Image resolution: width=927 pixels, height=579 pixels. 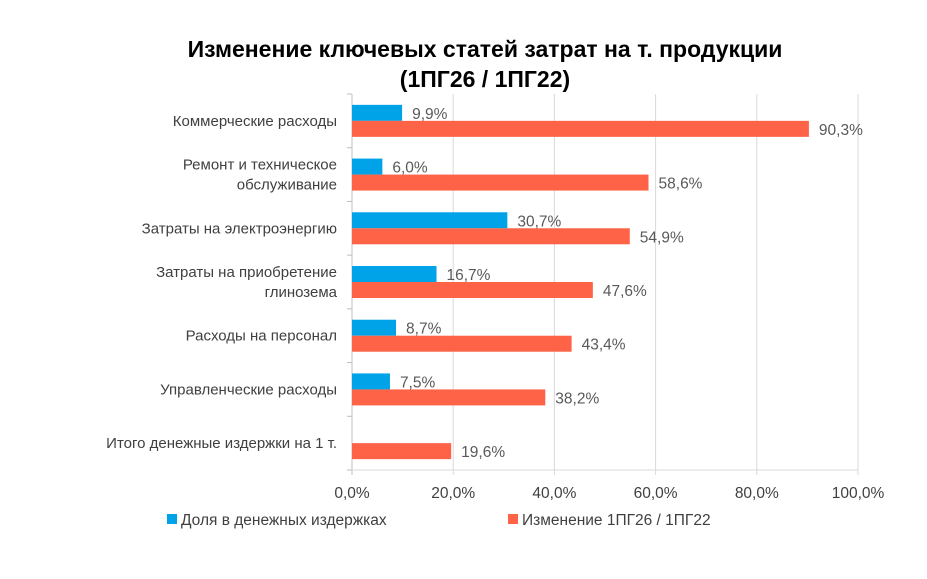 I want to click on data-label-change: 19,6%, so click(x=483, y=452).